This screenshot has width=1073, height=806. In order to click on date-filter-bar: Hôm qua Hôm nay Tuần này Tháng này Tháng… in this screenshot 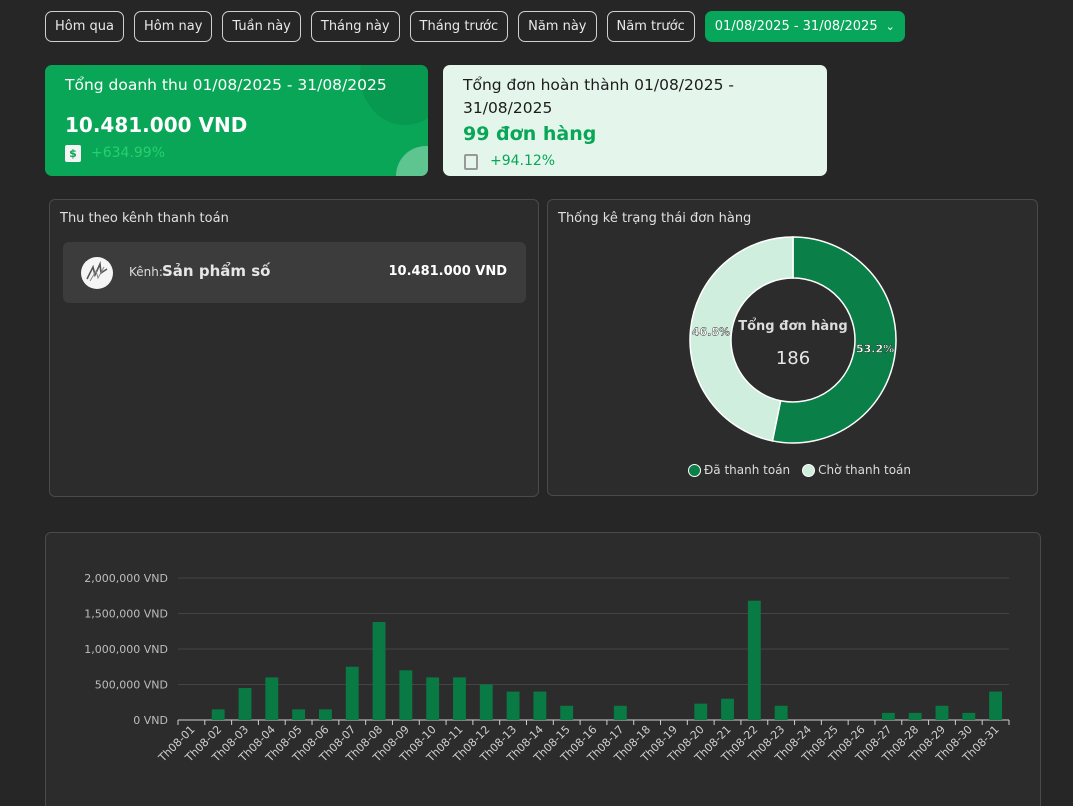, I will do `click(475, 26)`.